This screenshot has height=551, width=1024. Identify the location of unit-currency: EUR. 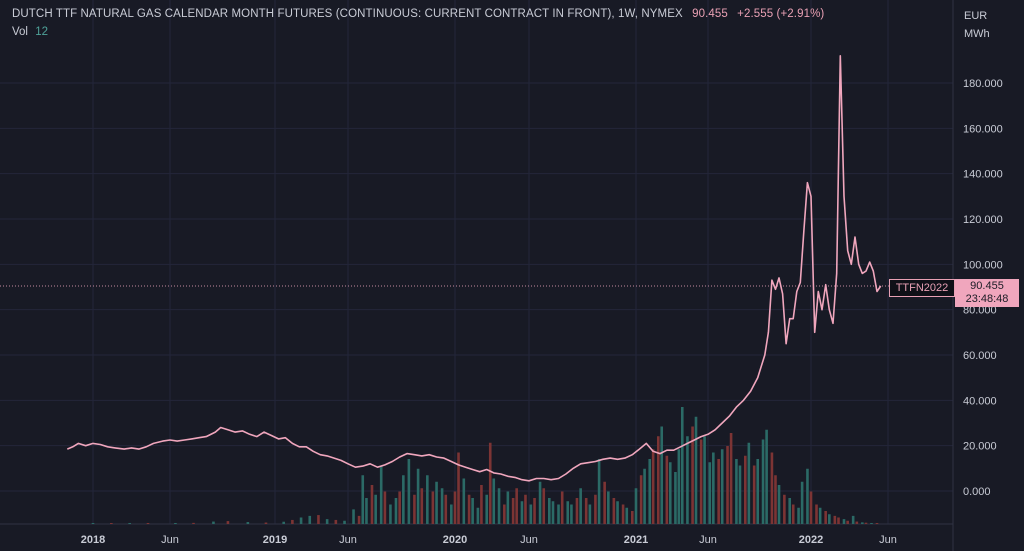
(976, 16).